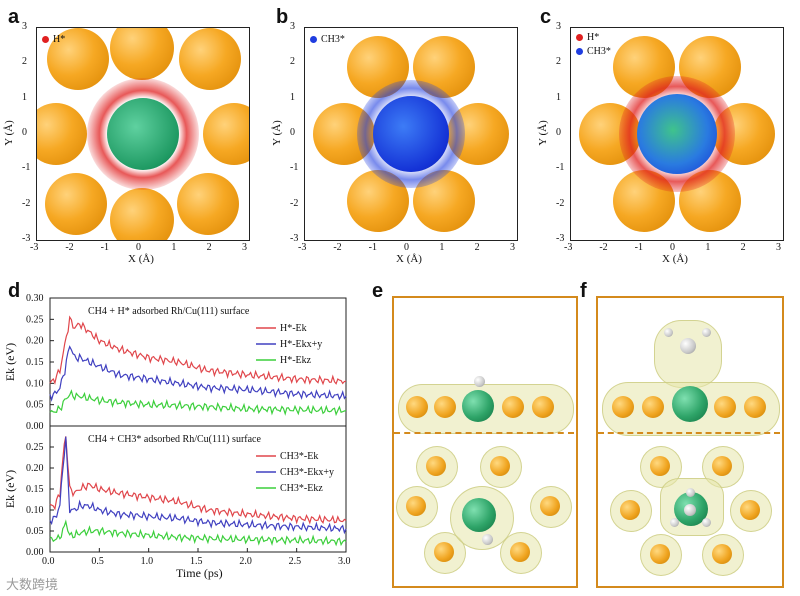 The image size is (800, 596). What do you see at coordinates (174, 439) in the screenshot?
I see `chart-title: CH4 + CH3* adsorbed Rh/Cu(111) surface` at bounding box center [174, 439].